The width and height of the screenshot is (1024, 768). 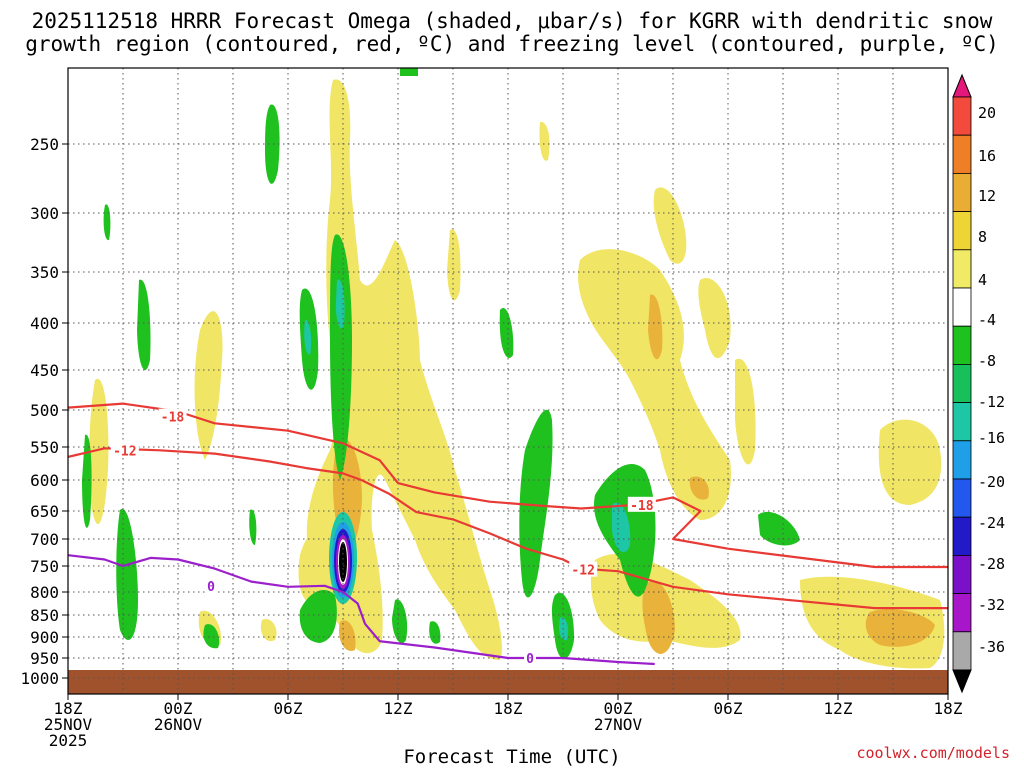 What do you see at coordinates (44, 410) in the screenshot?
I see `y-tick-label: 500` at bounding box center [44, 410].